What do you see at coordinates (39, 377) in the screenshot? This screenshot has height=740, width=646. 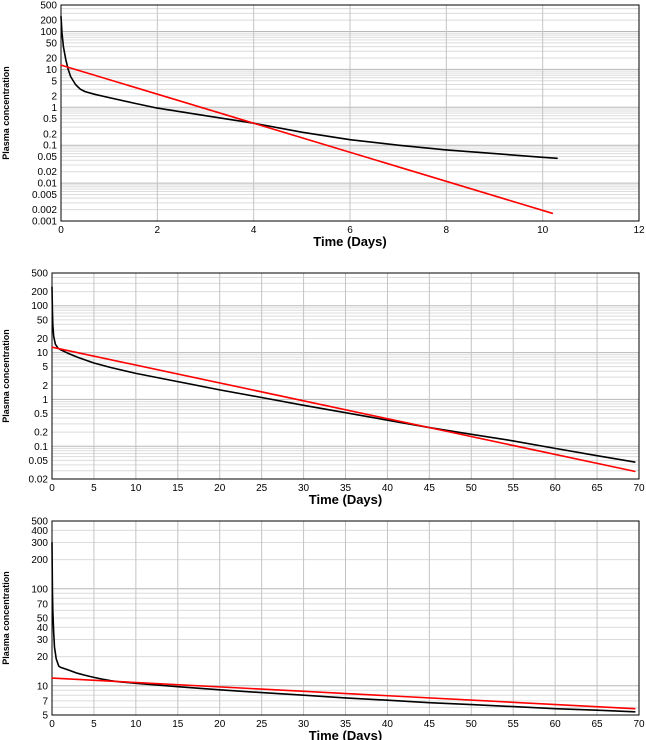 I see `y-tick-labels: 0.02 0.05 0.1 0.2 0.5 1 2 5 10 20 50 100 200 500` at bounding box center [39, 377].